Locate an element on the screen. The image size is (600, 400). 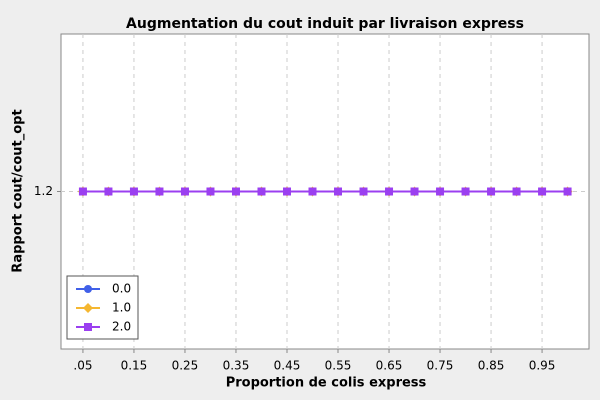
x-tick-label: 0.75 is located at coordinates (440, 366).